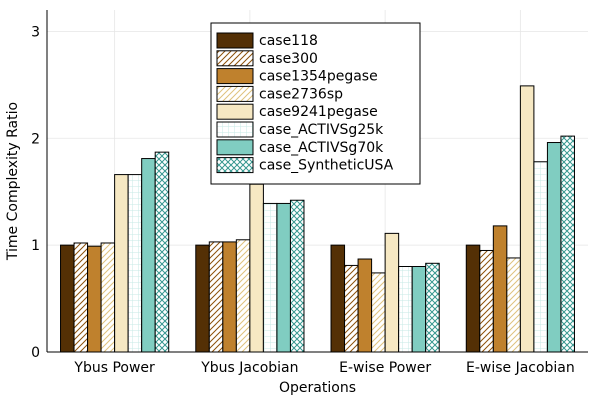 The width and height of the screenshot is (600, 400). What do you see at coordinates (249, 368) in the screenshot?
I see `x-tick-label: Ybus Jacobian` at bounding box center [249, 368].